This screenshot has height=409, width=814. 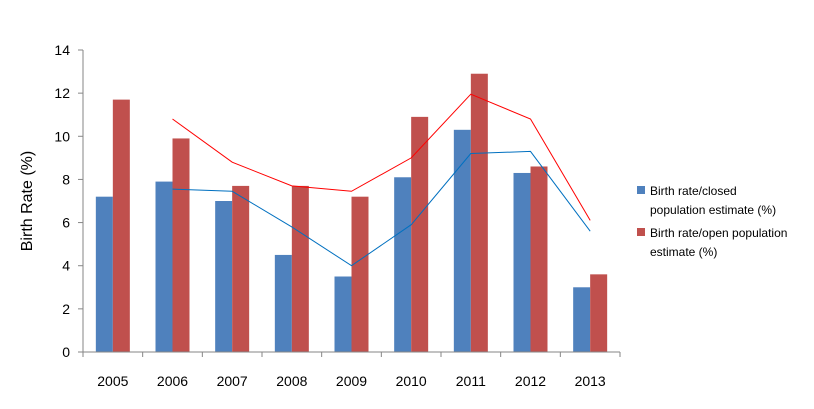 What do you see at coordinates (590, 381) in the screenshot?
I see `x-tick-label: 2013` at bounding box center [590, 381].